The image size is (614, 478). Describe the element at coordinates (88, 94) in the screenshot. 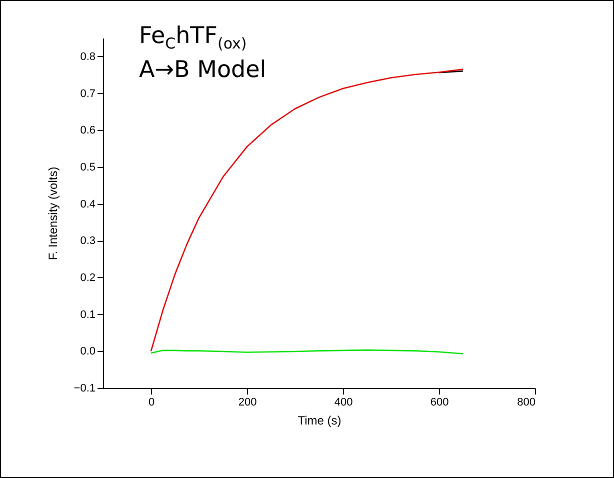

I see `y-tick-label: 0.7` at that location.